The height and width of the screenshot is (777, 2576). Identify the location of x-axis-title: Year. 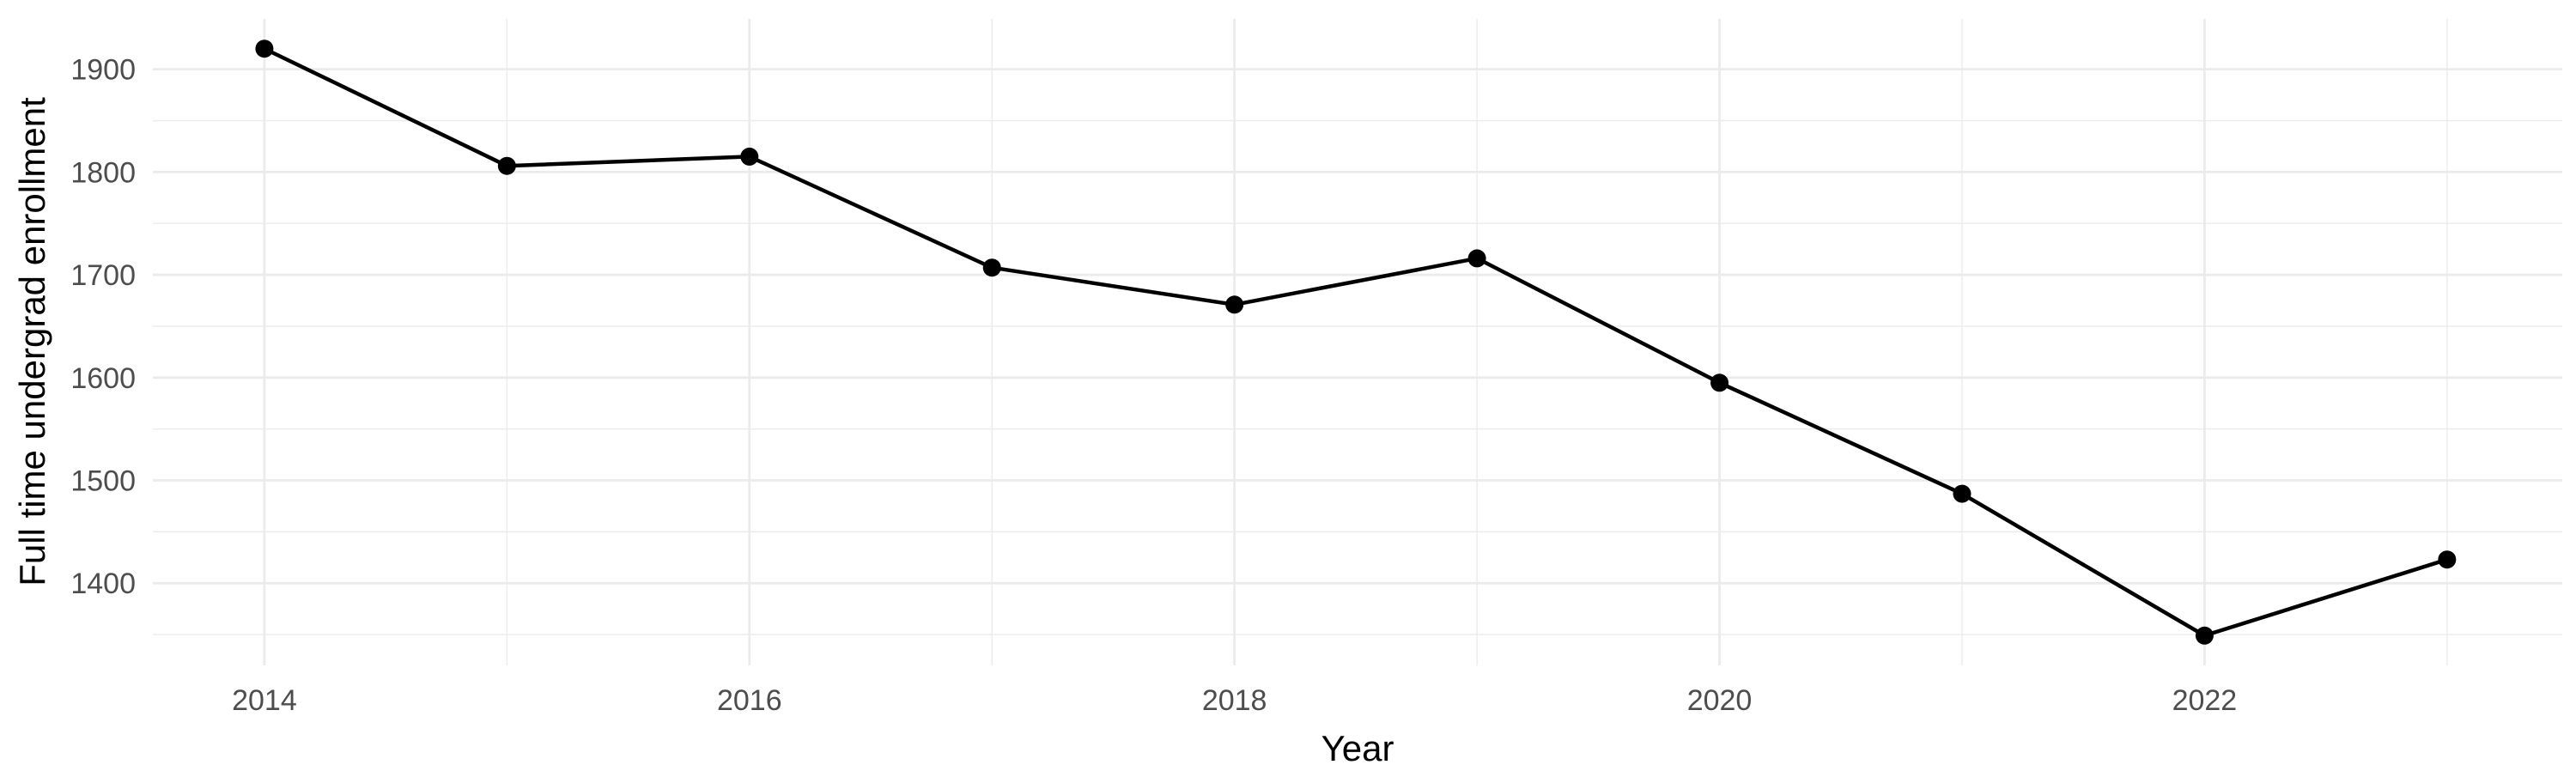
(1357, 748).